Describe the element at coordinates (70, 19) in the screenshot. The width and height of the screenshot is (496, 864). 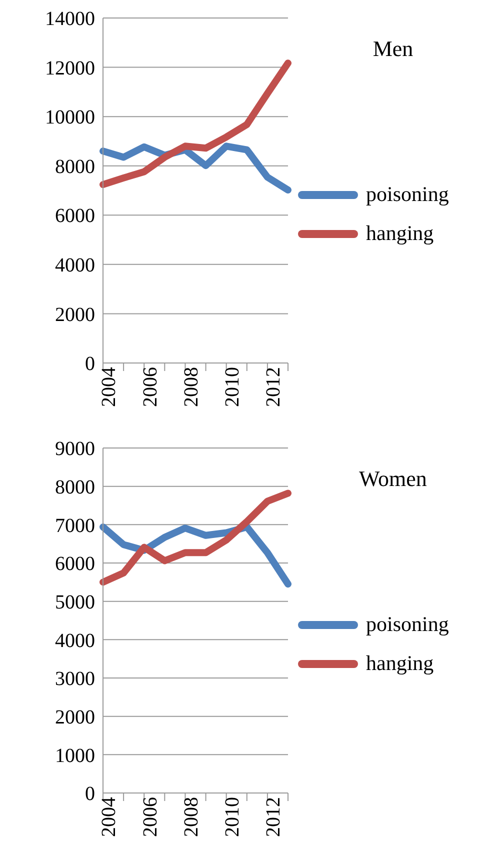
I see `y-tick-label: 14000` at that location.